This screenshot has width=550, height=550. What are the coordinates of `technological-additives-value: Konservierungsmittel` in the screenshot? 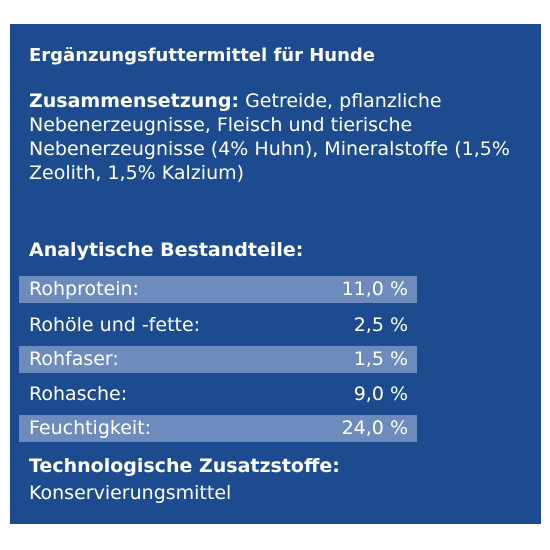 It's located at (130, 493).